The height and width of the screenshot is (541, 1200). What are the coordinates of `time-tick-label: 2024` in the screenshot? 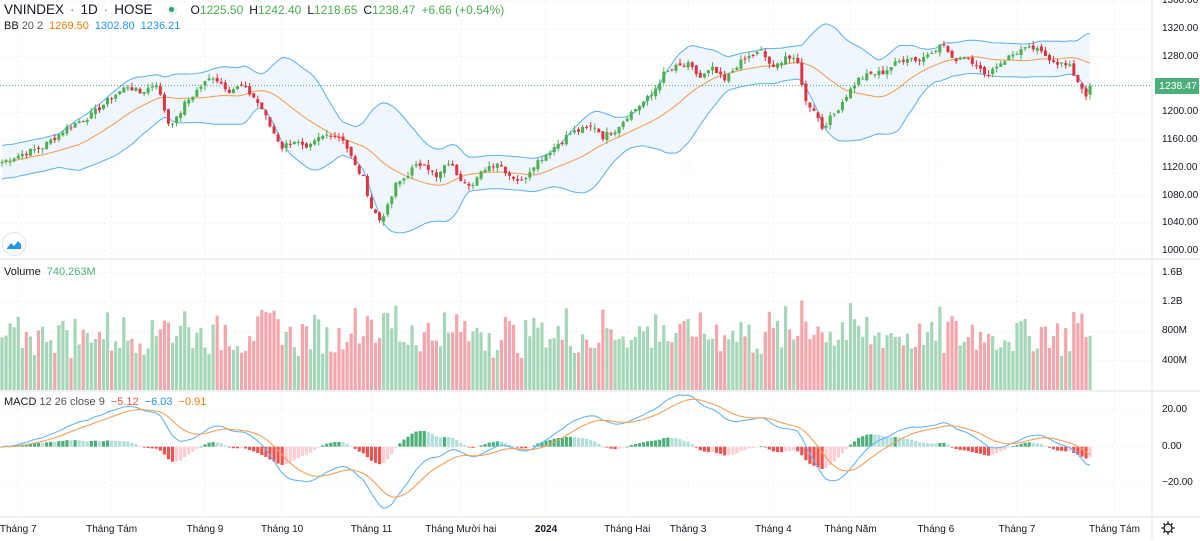 It's located at (546, 529).